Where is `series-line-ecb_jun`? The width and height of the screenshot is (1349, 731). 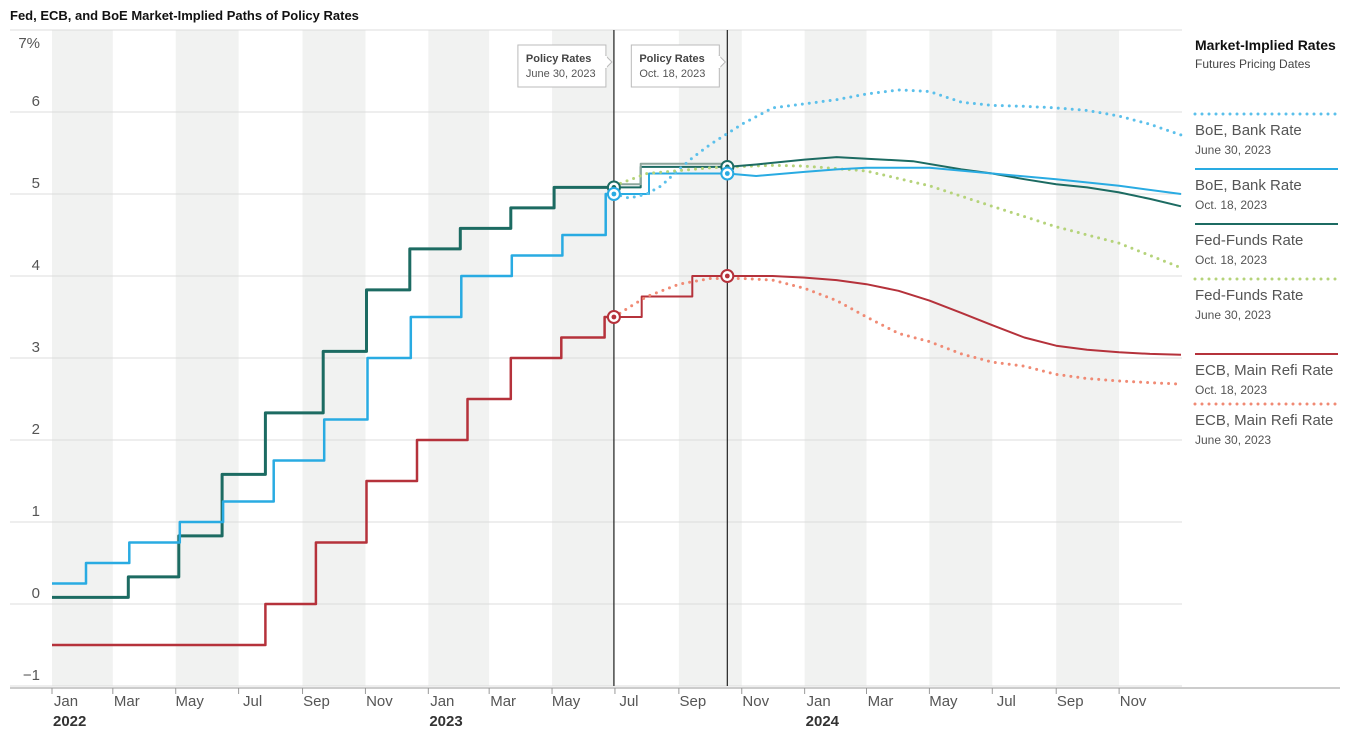
series-line-ecb_jun is located at coordinates (897, 331).